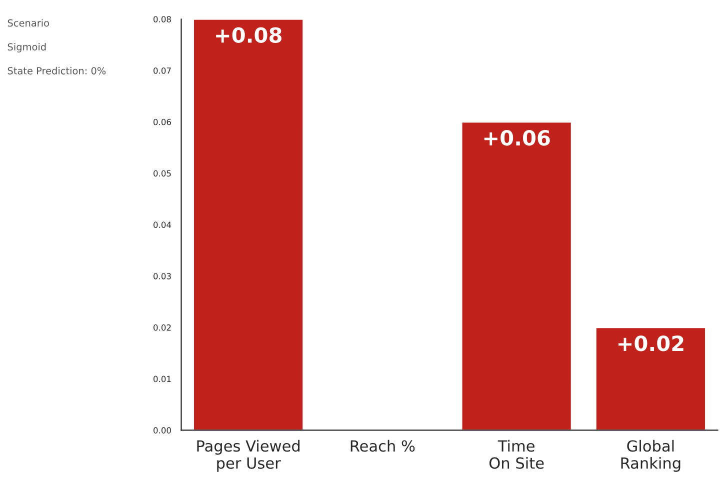 This screenshot has height=478, width=725. Describe the element at coordinates (162, 70) in the screenshot. I see `y-tick-label: 0.07` at that location.